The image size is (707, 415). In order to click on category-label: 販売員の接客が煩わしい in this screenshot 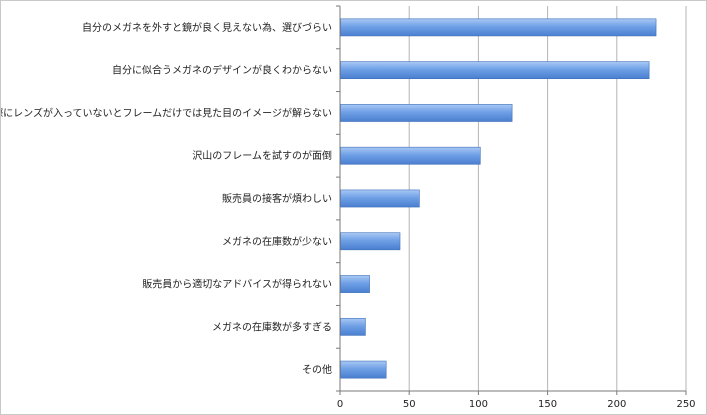, I will do `click(277, 198)`.